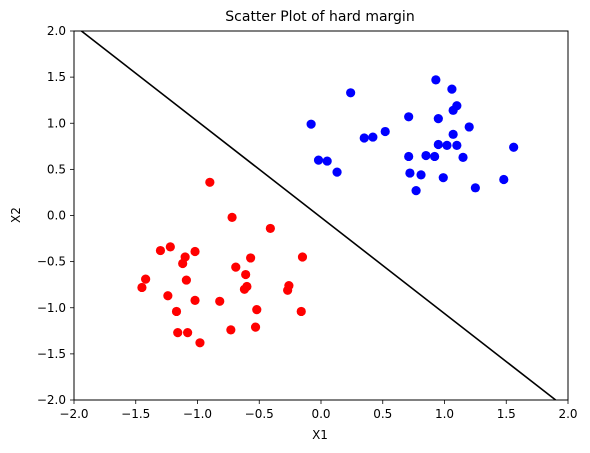  Describe the element at coordinates (16, 215) in the screenshot. I see `y-axis-label: X2` at that location.